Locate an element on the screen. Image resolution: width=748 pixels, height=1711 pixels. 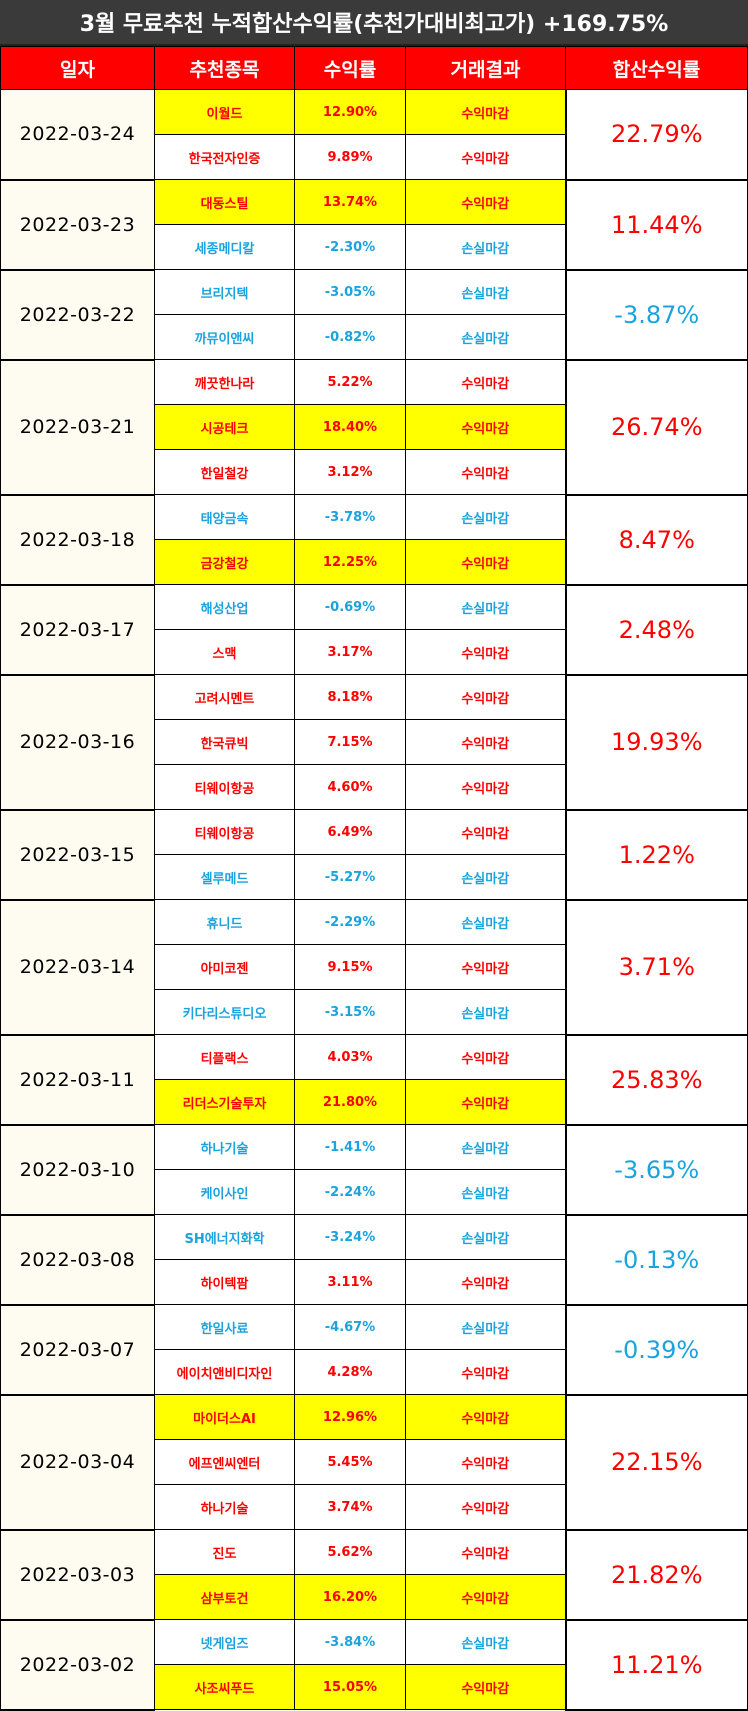
rate-cell: 3.74% is located at coordinates (350, 1507).